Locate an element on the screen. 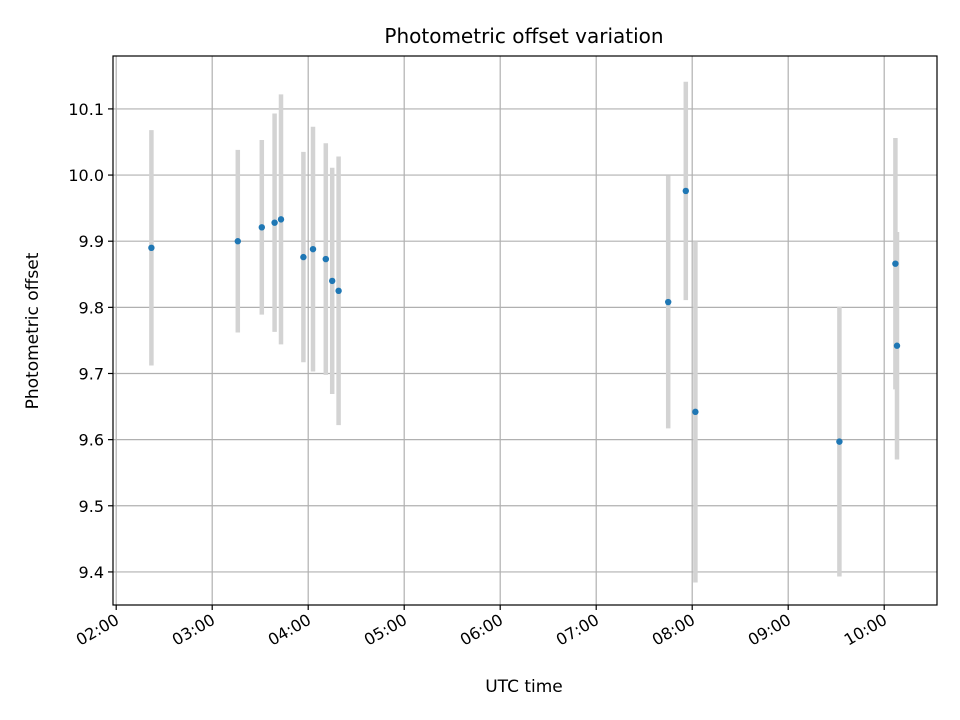 Image resolution: width=960 pixels, height=720 pixels. y-tick-label: 9.5 is located at coordinates (91, 506).